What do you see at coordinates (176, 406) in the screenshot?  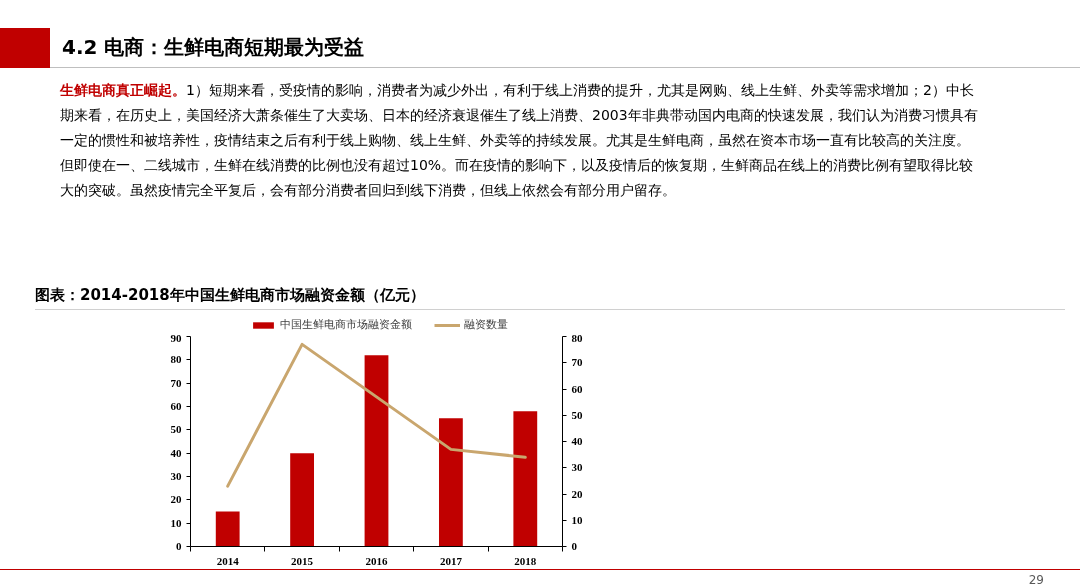 I see `y-tick-label: 60` at bounding box center [176, 406].